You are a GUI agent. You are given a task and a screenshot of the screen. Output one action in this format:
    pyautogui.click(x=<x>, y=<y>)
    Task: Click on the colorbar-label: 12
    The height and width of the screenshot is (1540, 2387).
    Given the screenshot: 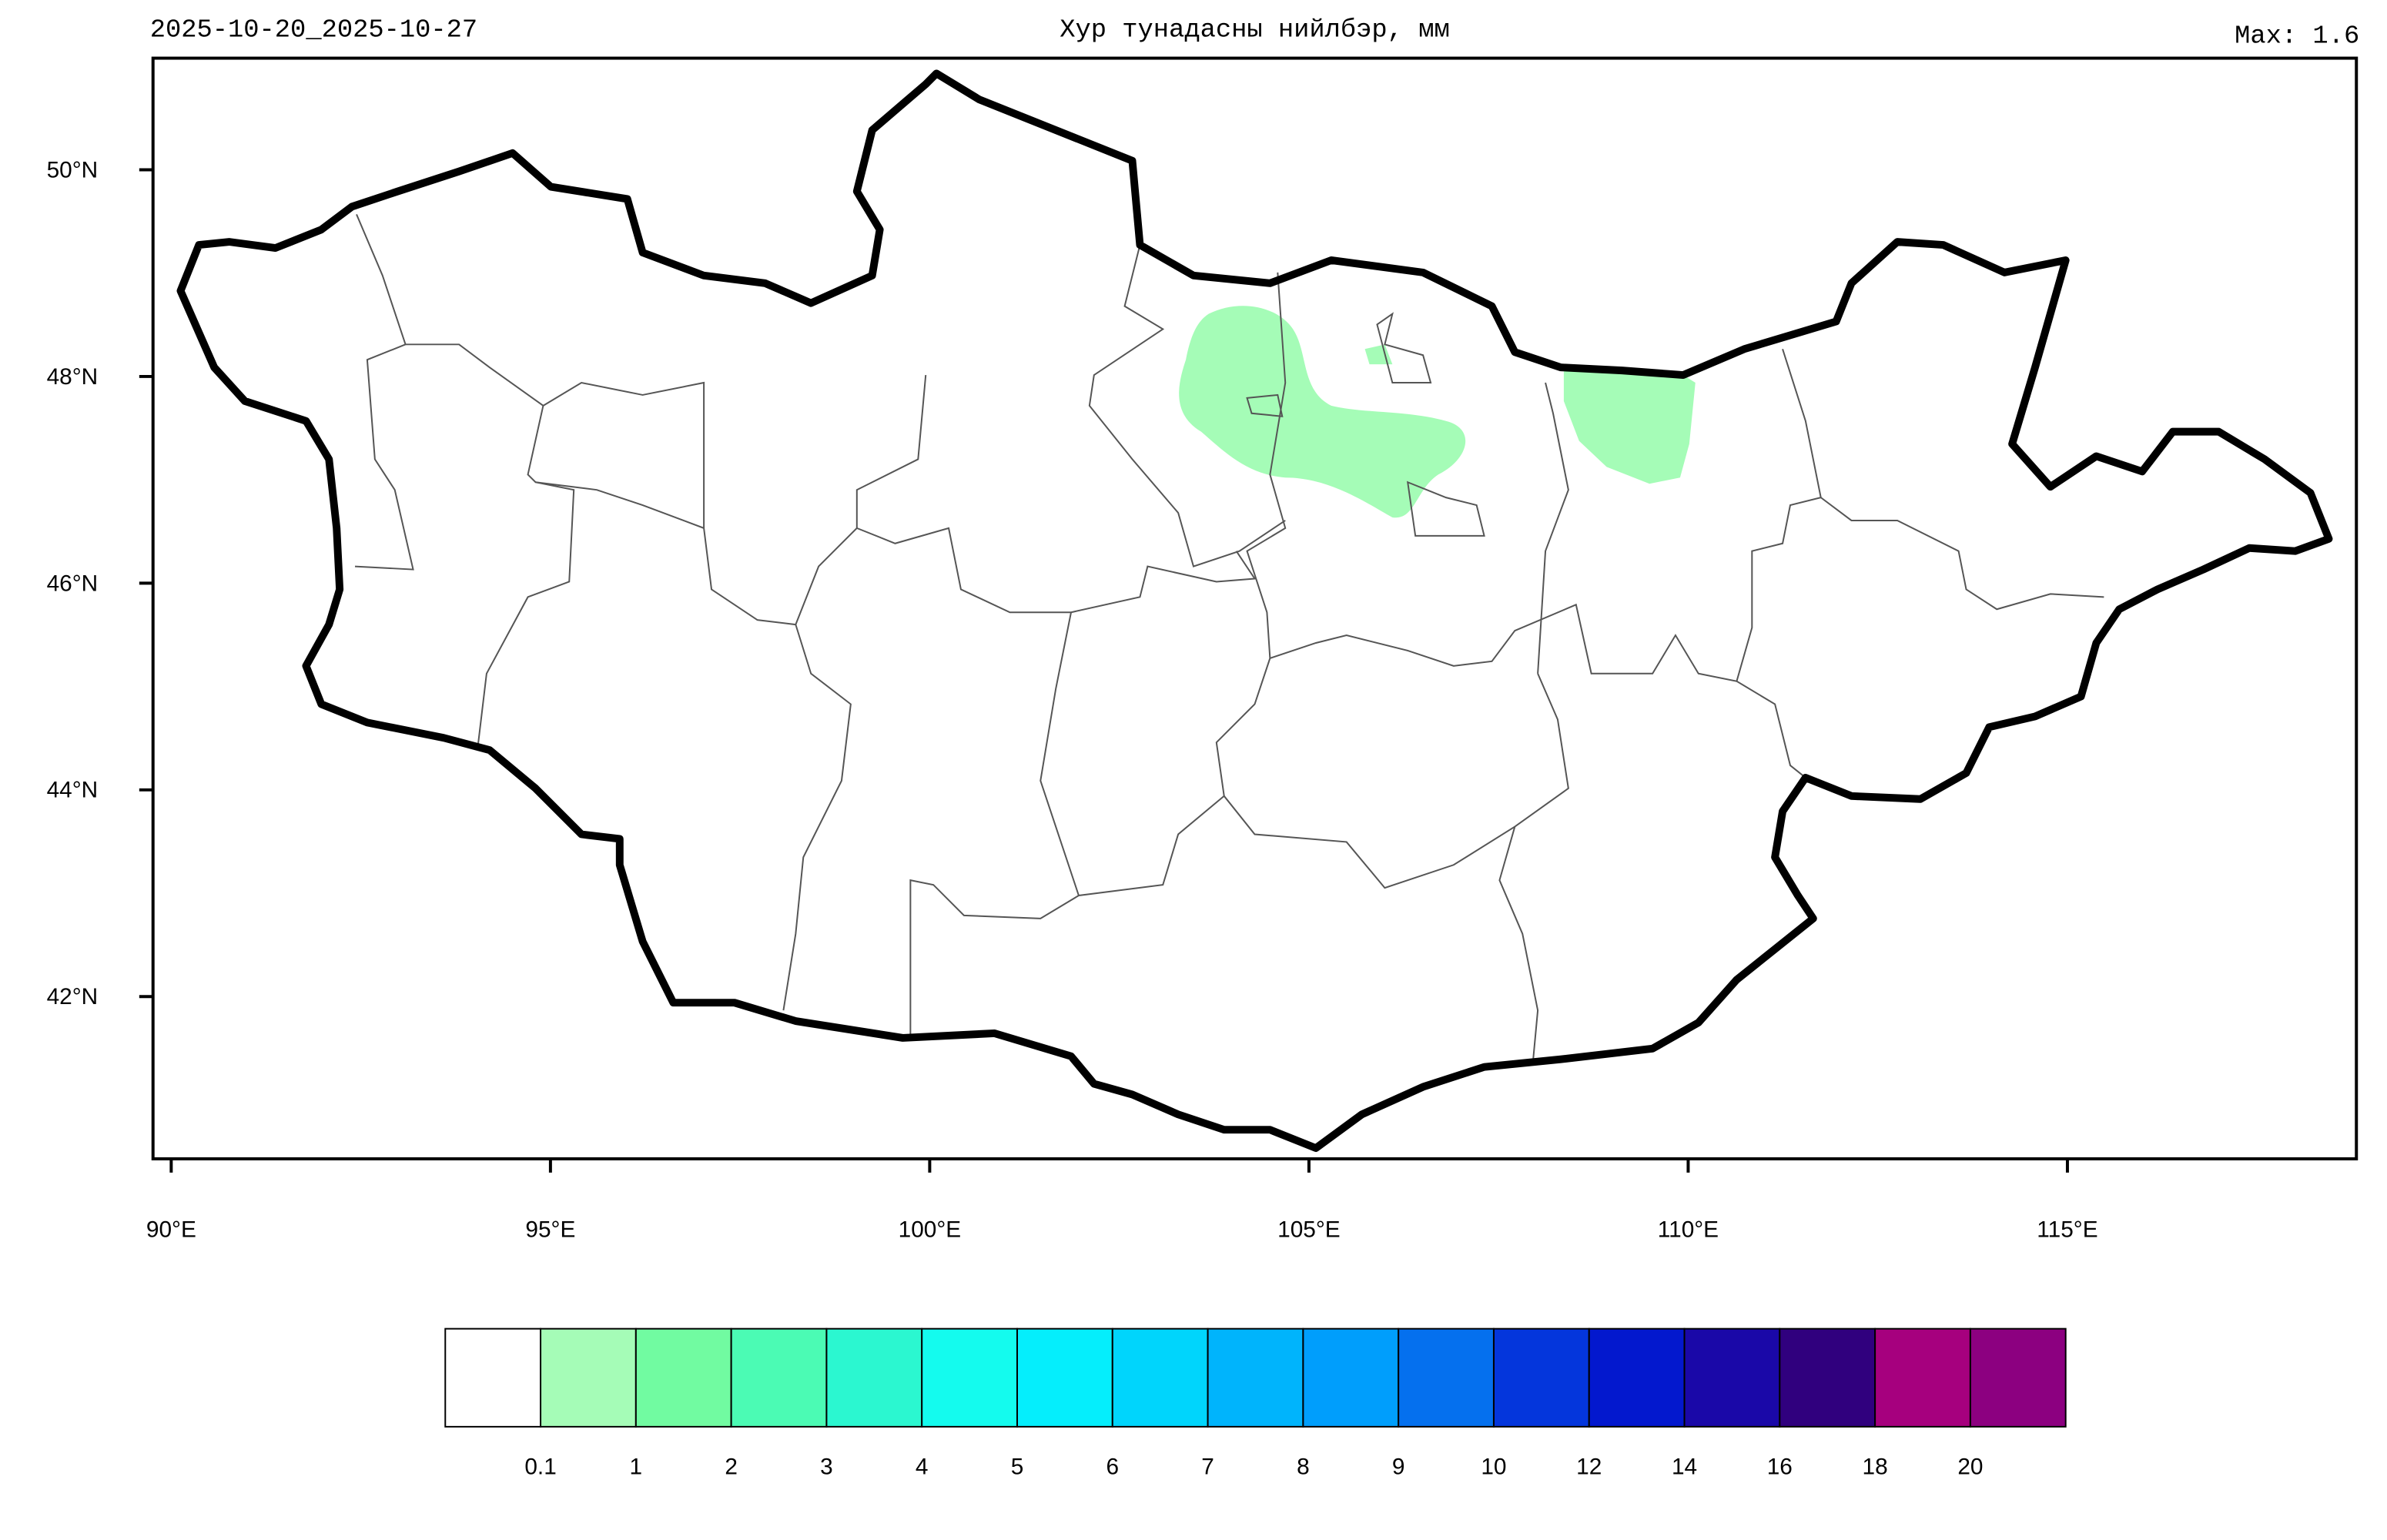 What is the action you would take?
    pyautogui.click(x=1589, y=1467)
    